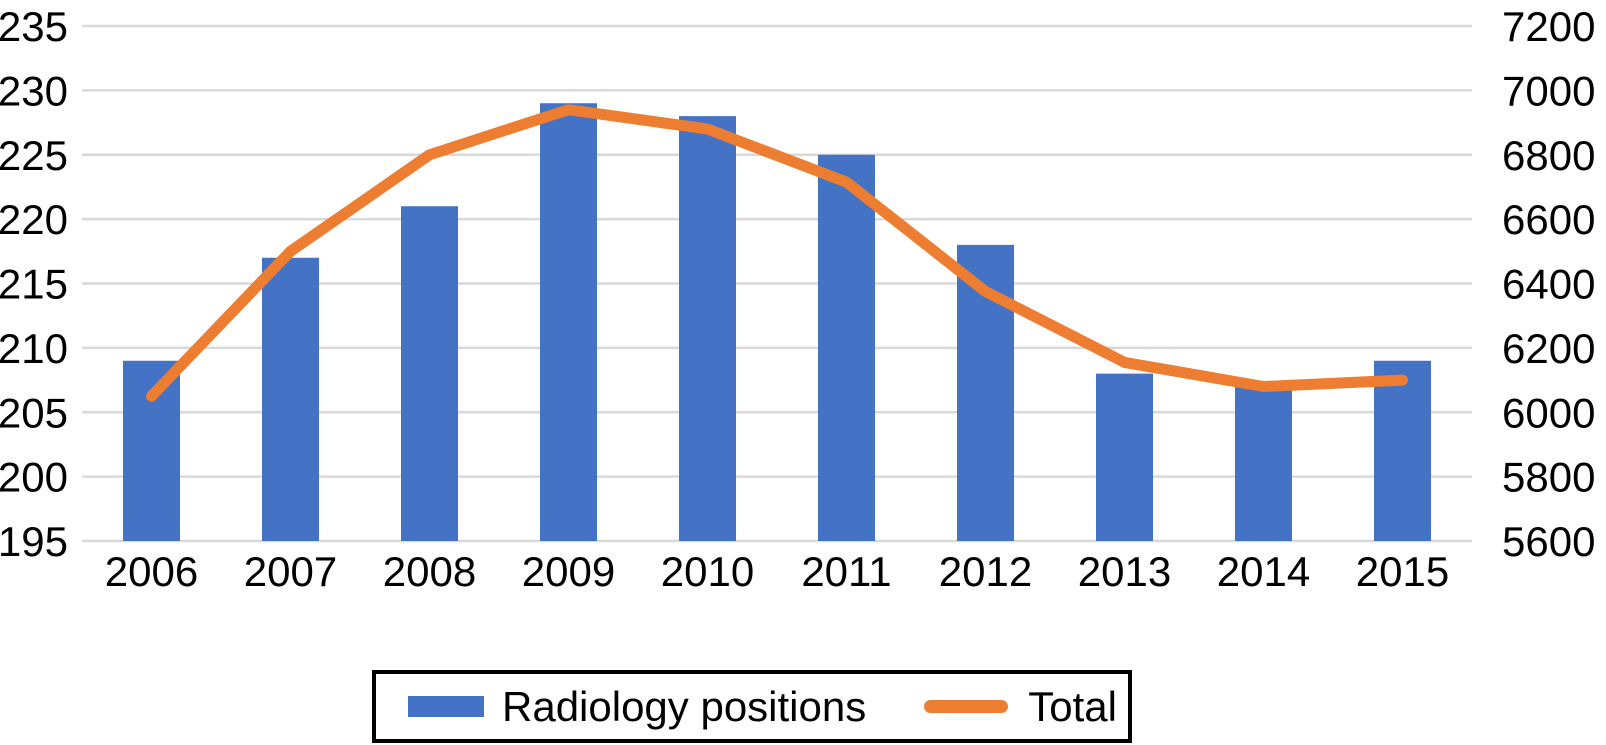 The width and height of the screenshot is (1606, 745). What do you see at coordinates (34, 412) in the screenshot?
I see `left-axis-tick-label: 205` at bounding box center [34, 412].